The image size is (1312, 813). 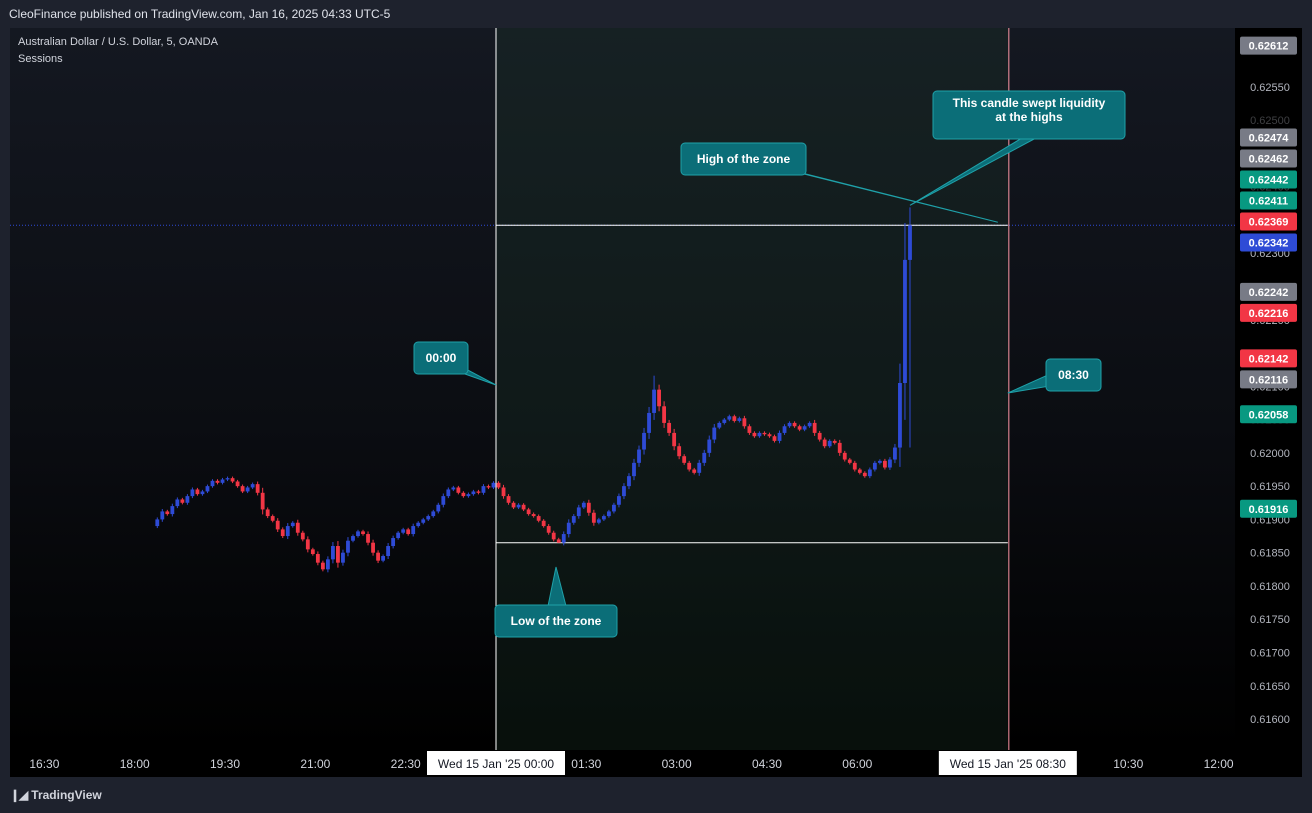 What do you see at coordinates (1270, 487) in the screenshot?
I see `price-tick-label: 0.61950` at bounding box center [1270, 487].